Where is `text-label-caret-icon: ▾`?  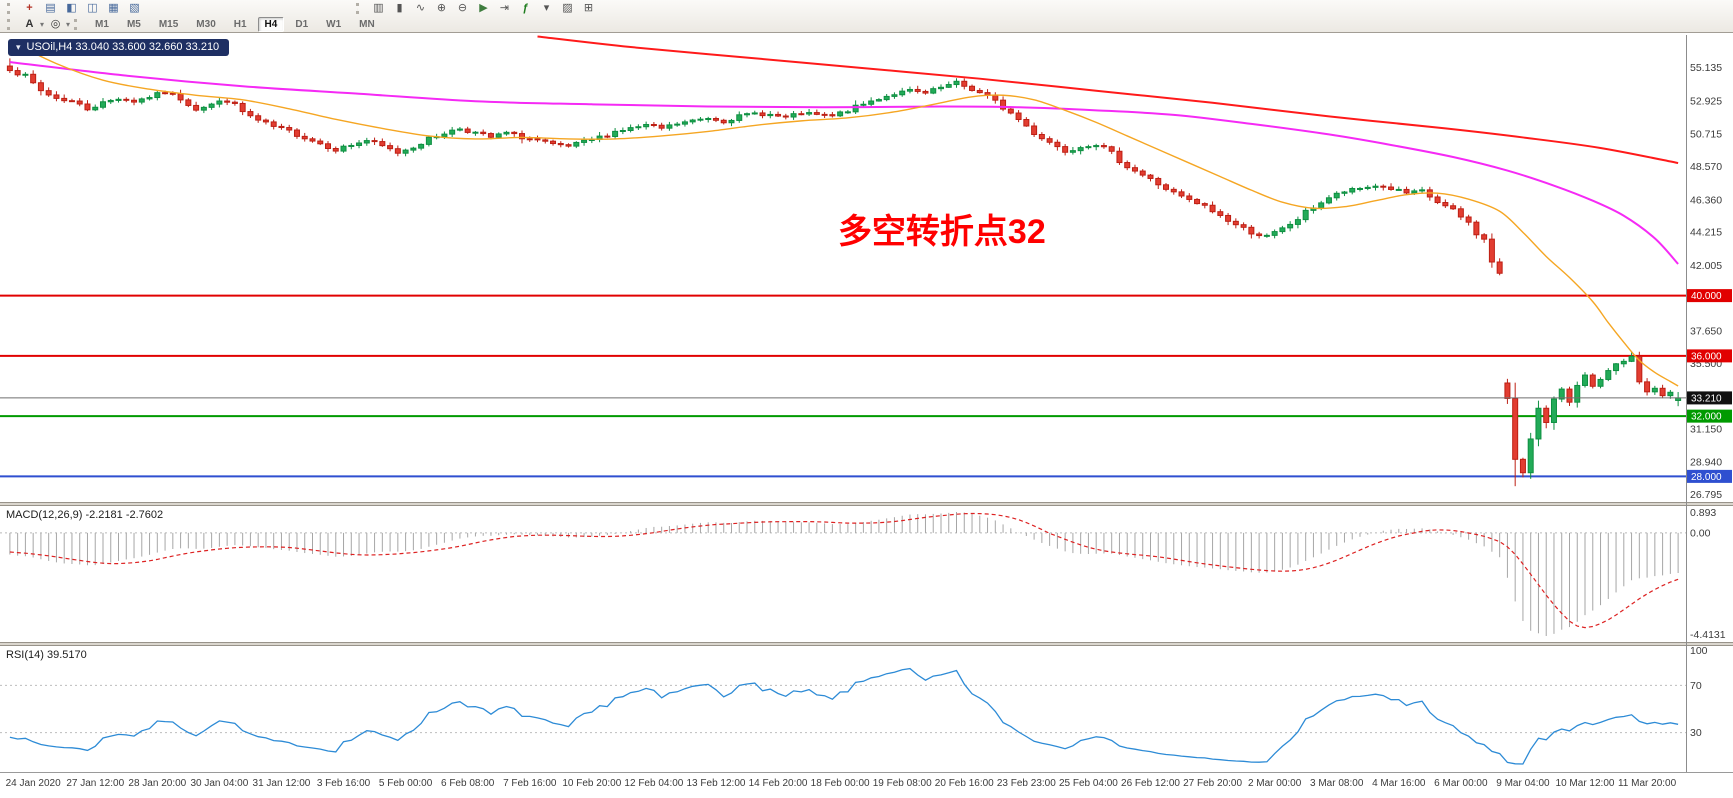
text-label-caret-icon: ▾ is located at coordinates (42, 24).